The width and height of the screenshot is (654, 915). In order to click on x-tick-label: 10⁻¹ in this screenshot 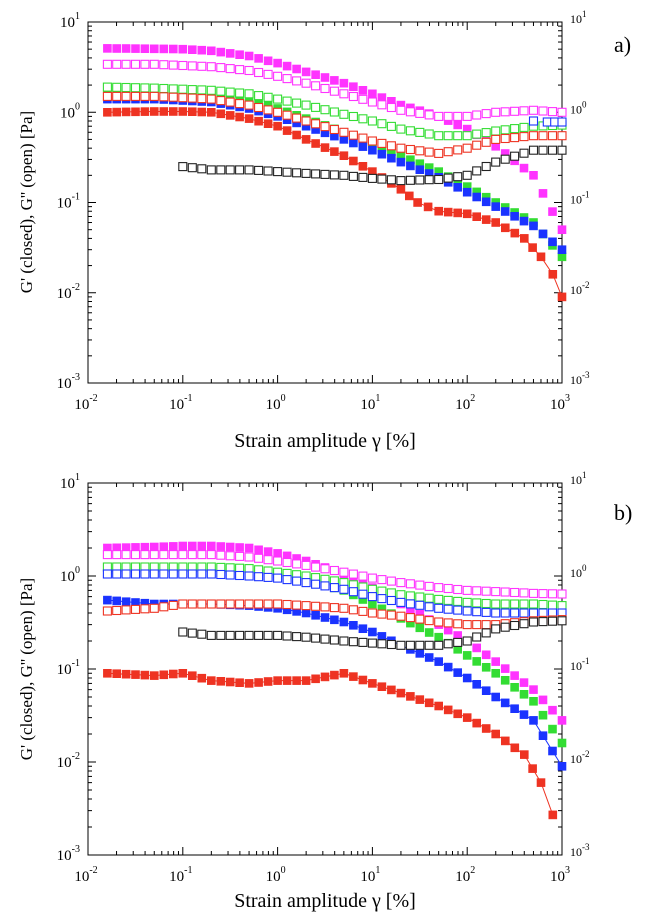, I will do `click(180, 875)`.